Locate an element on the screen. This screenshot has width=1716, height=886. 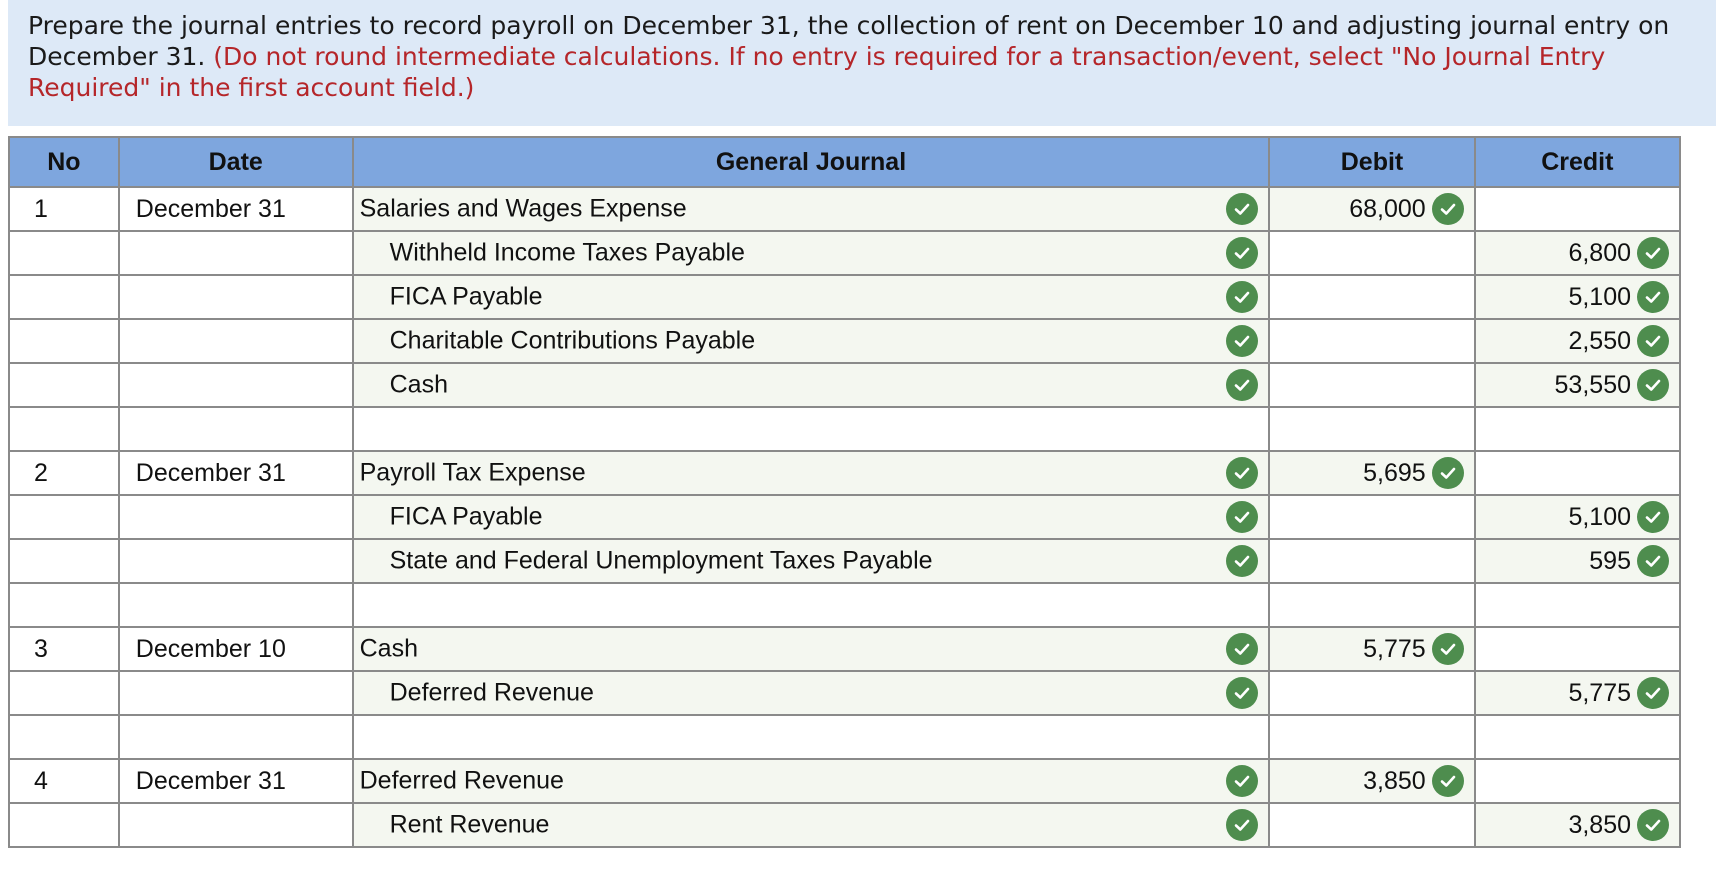
table-header-row: No Date General Journal Debit Credit is located at coordinates (845, 162).